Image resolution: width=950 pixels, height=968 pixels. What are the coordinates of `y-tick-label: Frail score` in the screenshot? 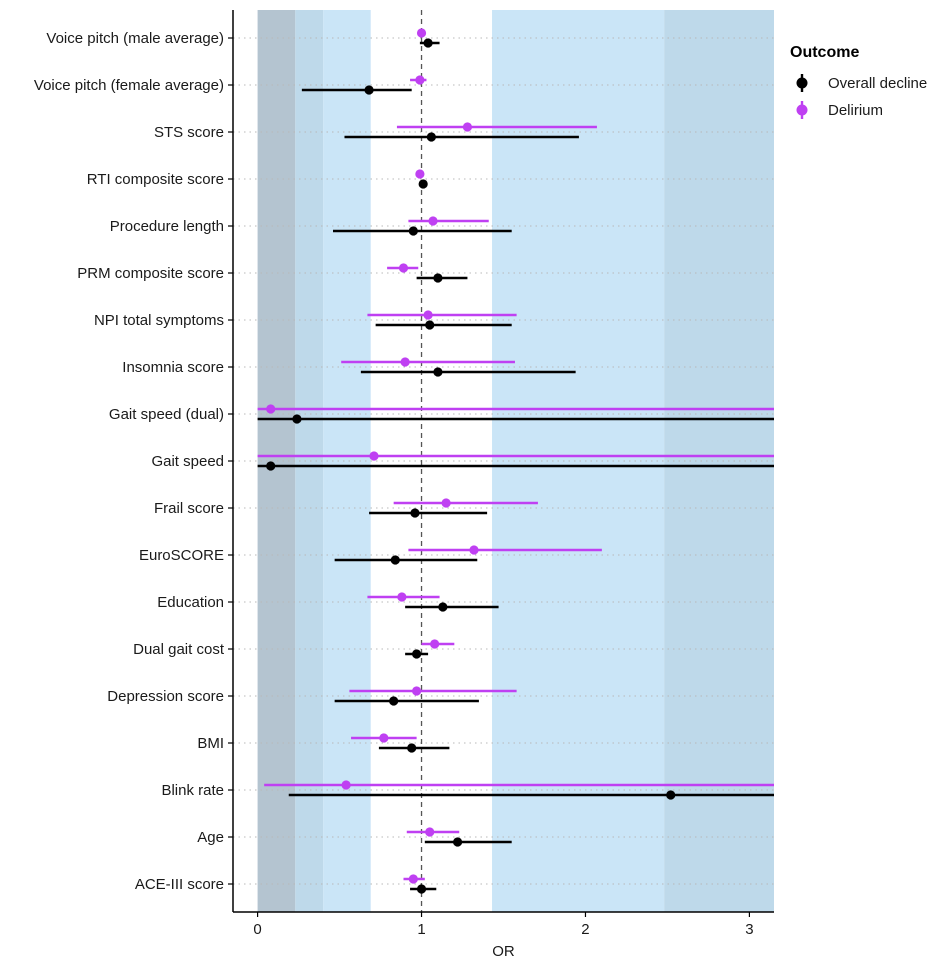 It's located at (189, 508).